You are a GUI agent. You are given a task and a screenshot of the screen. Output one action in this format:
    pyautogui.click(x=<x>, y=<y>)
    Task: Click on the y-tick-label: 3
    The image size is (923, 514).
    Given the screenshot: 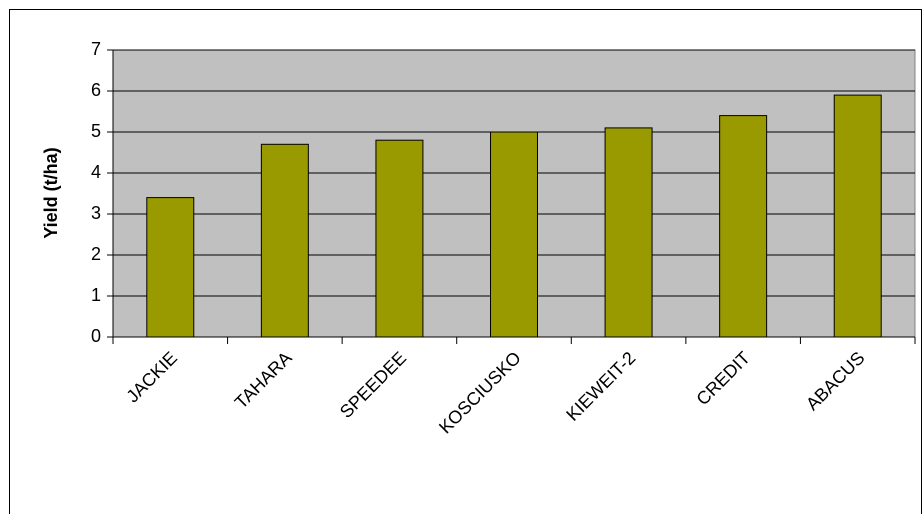 What is the action you would take?
    pyautogui.click(x=96, y=213)
    